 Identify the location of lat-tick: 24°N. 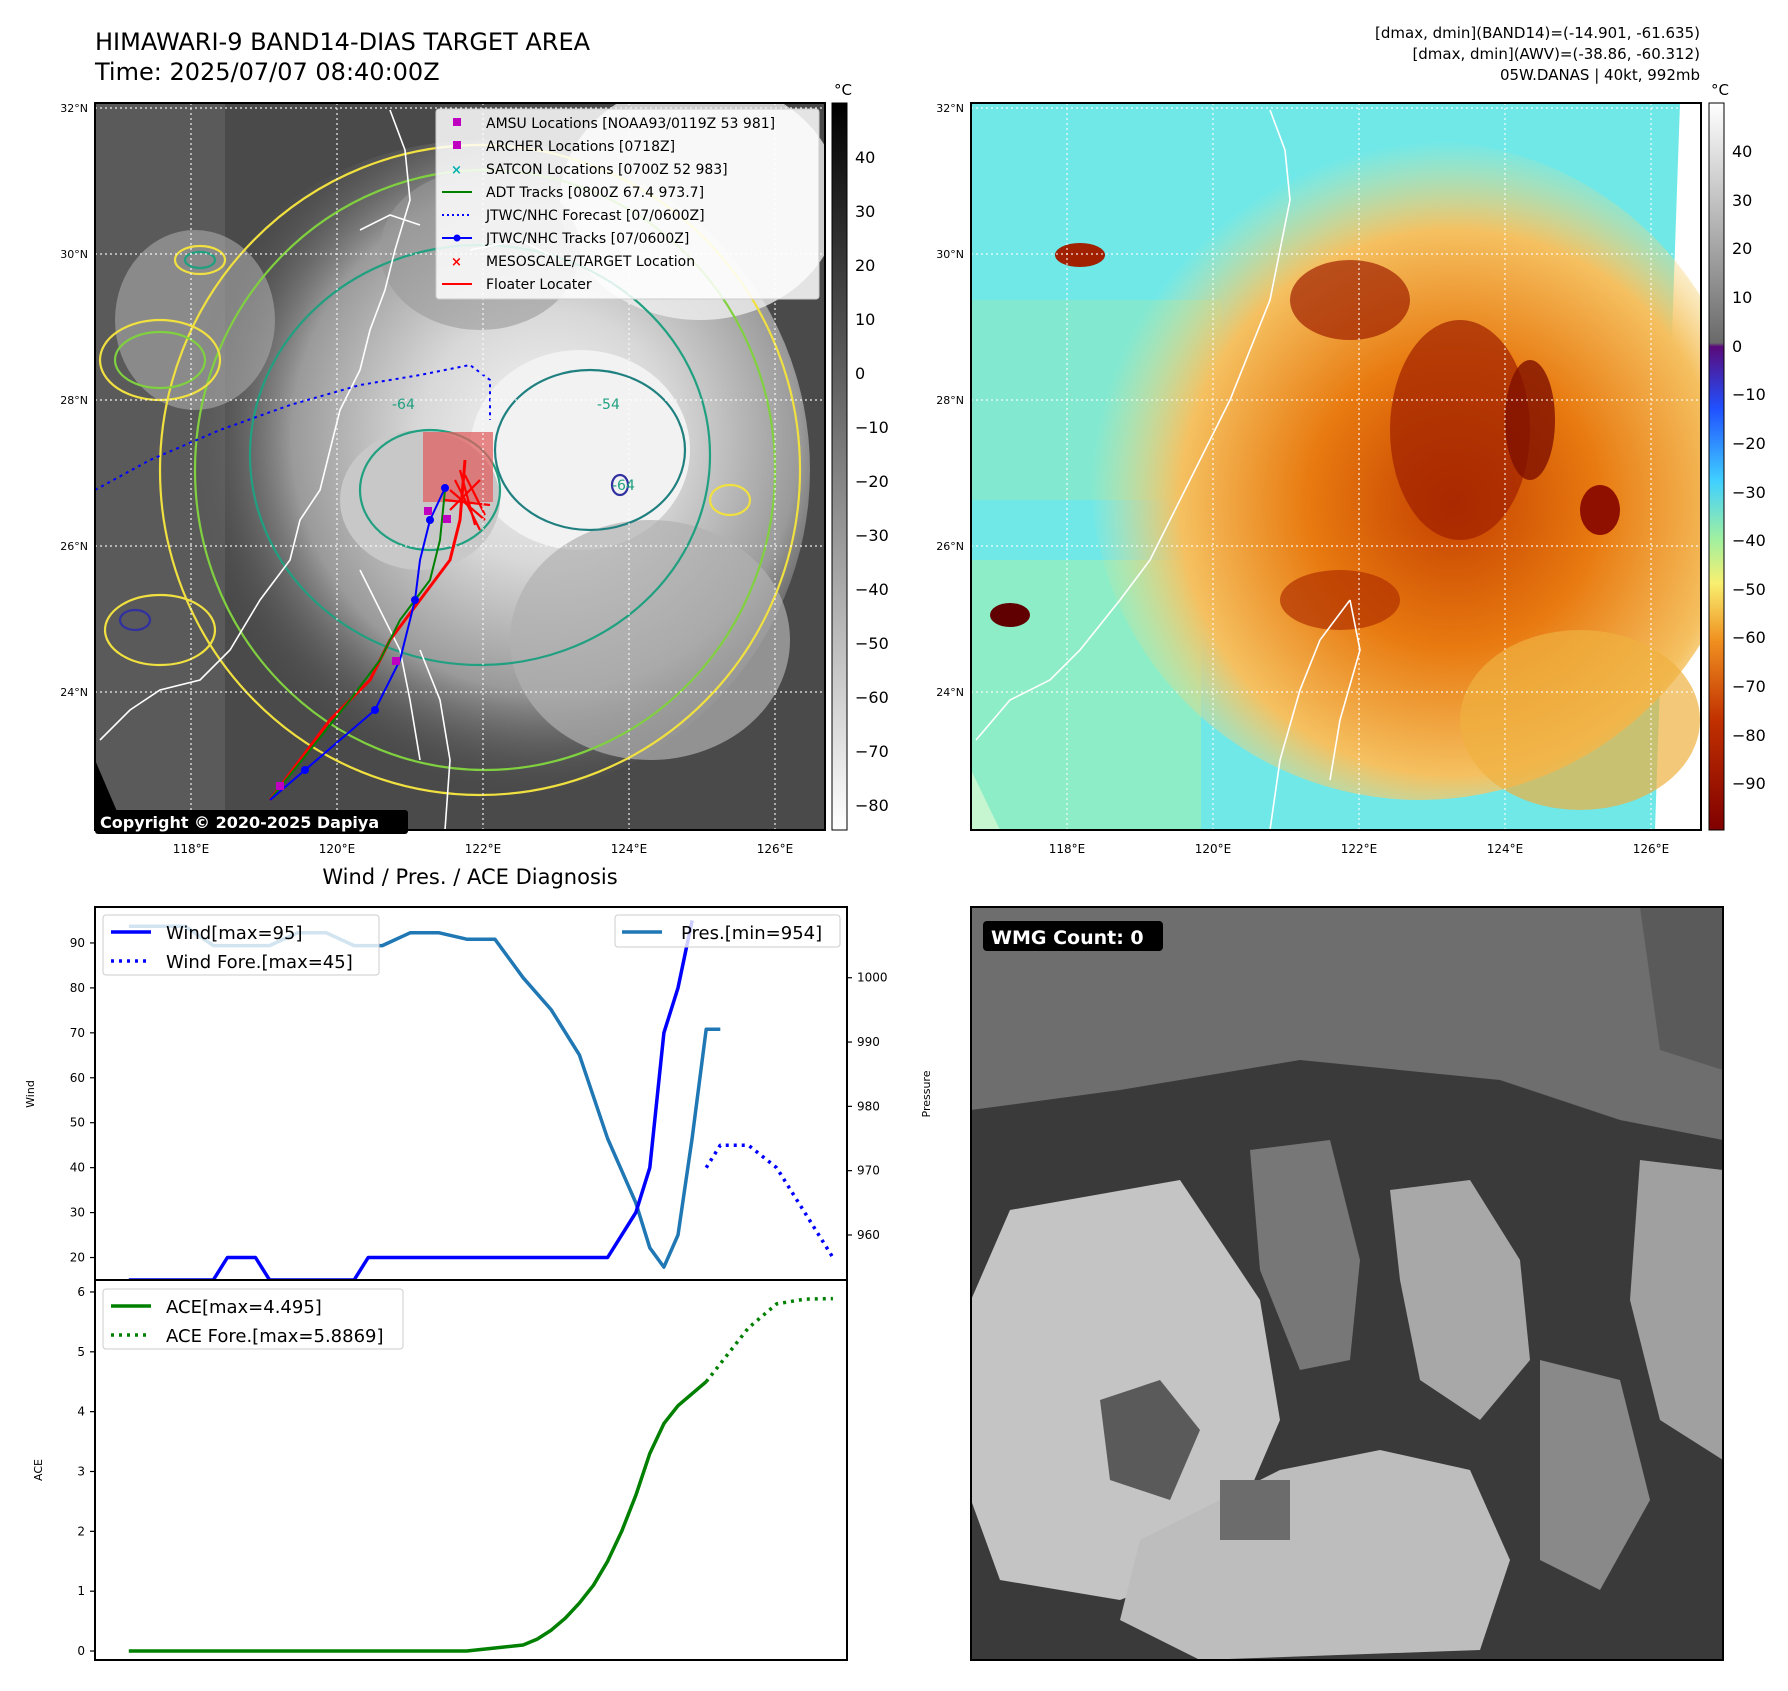
(74, 692).